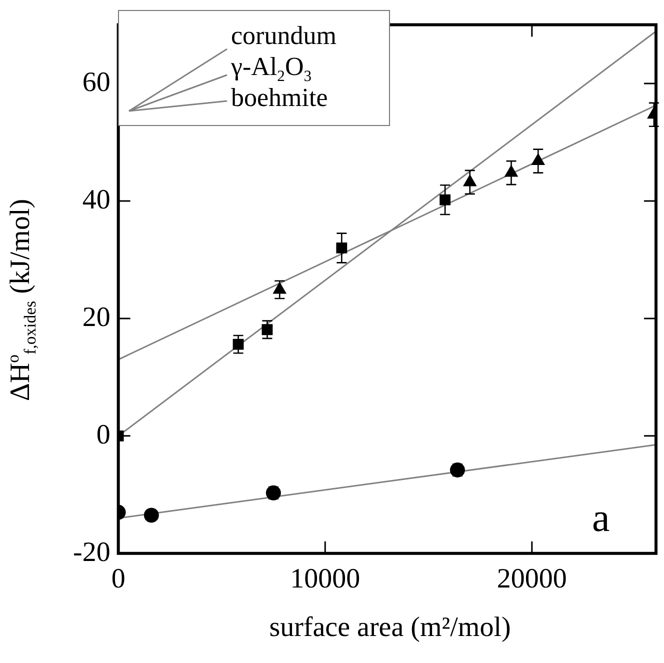 The width and height of the screenshot is (664, 663). Describe the element at coordinates (96, 200) in the screenshot. I see `y-tick-label: 40` at that location.